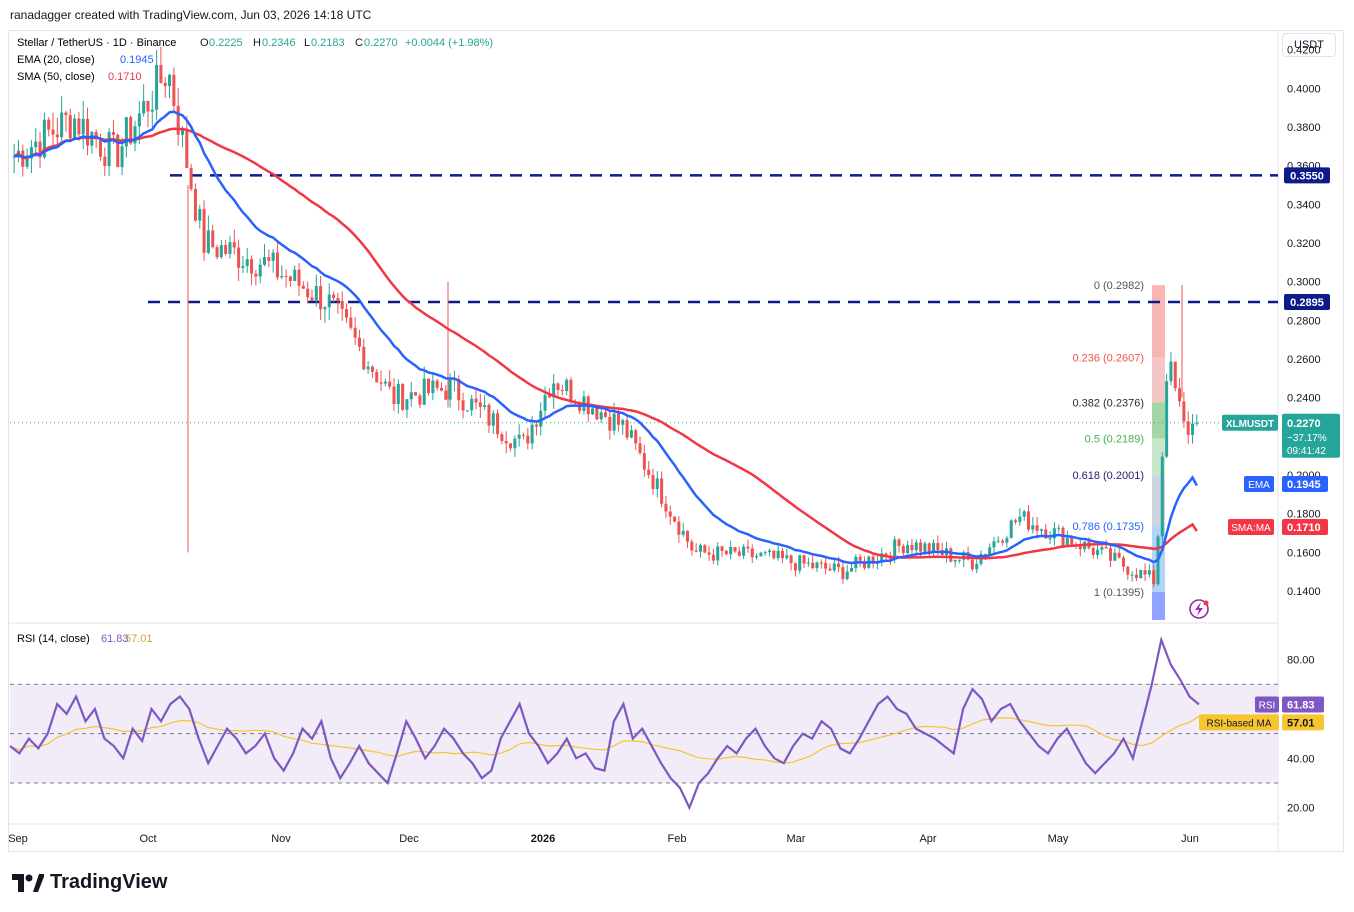 This screenshot has width=1354, height=912. What do you see at coordinates (1108, 403) in the screenshot?
I see `fib-level-label: 0.382 (0.2376)` at bounding box center [1108, 403].